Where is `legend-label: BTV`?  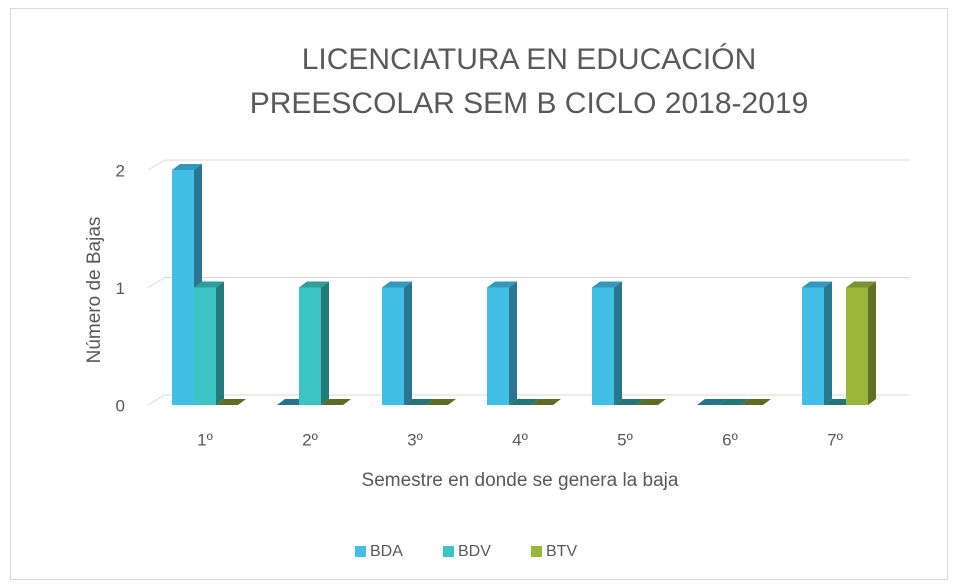 legend-label: BTV is located at coordinates (561, 551).